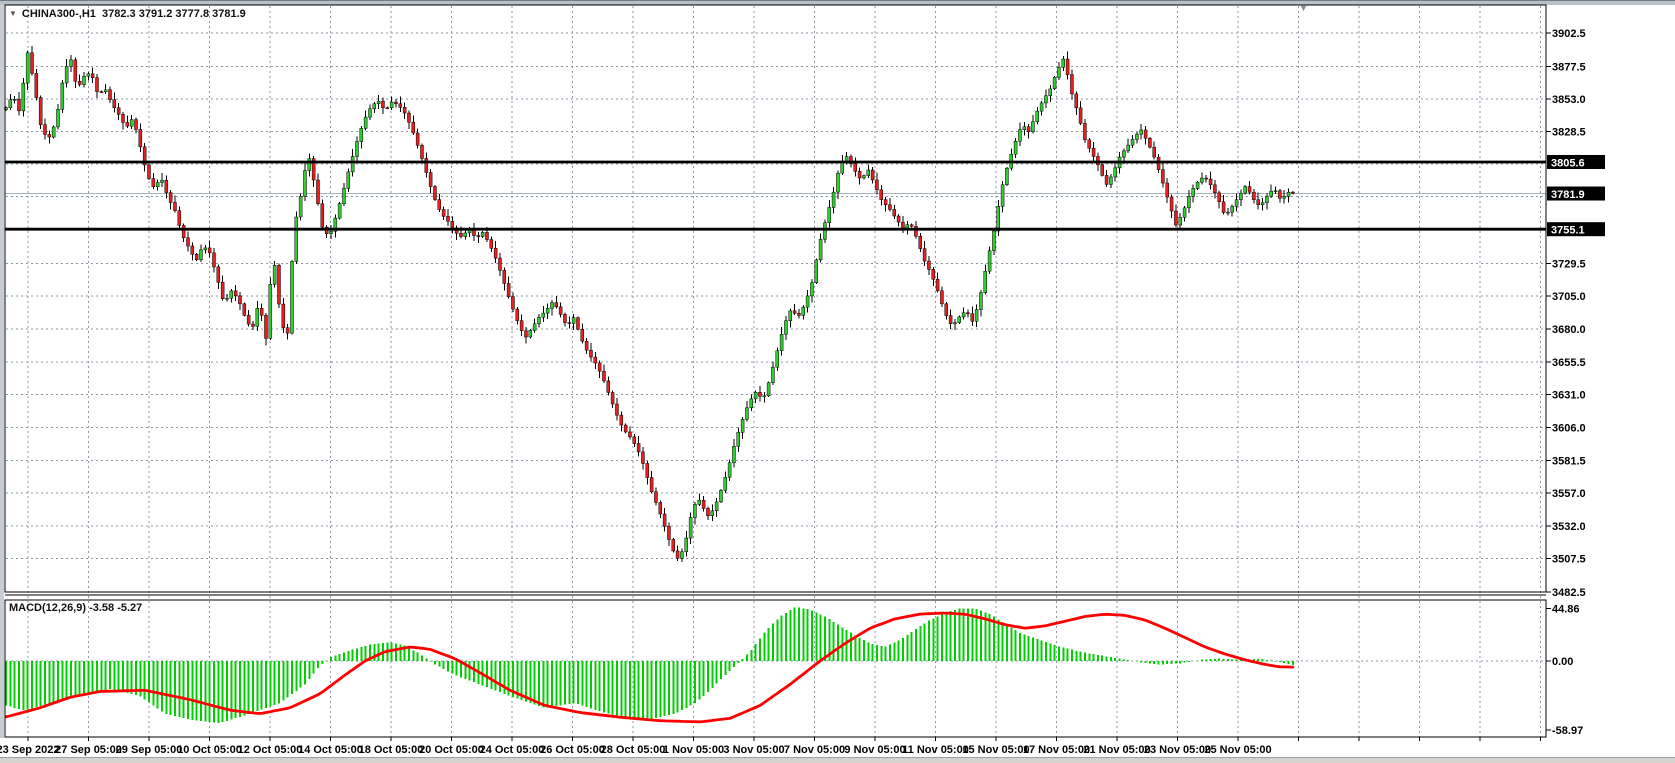  Describe the element at coordinates (451, 750) in the screenshot. I see `time-tick-label: 20 Oct 05:00` at that location.